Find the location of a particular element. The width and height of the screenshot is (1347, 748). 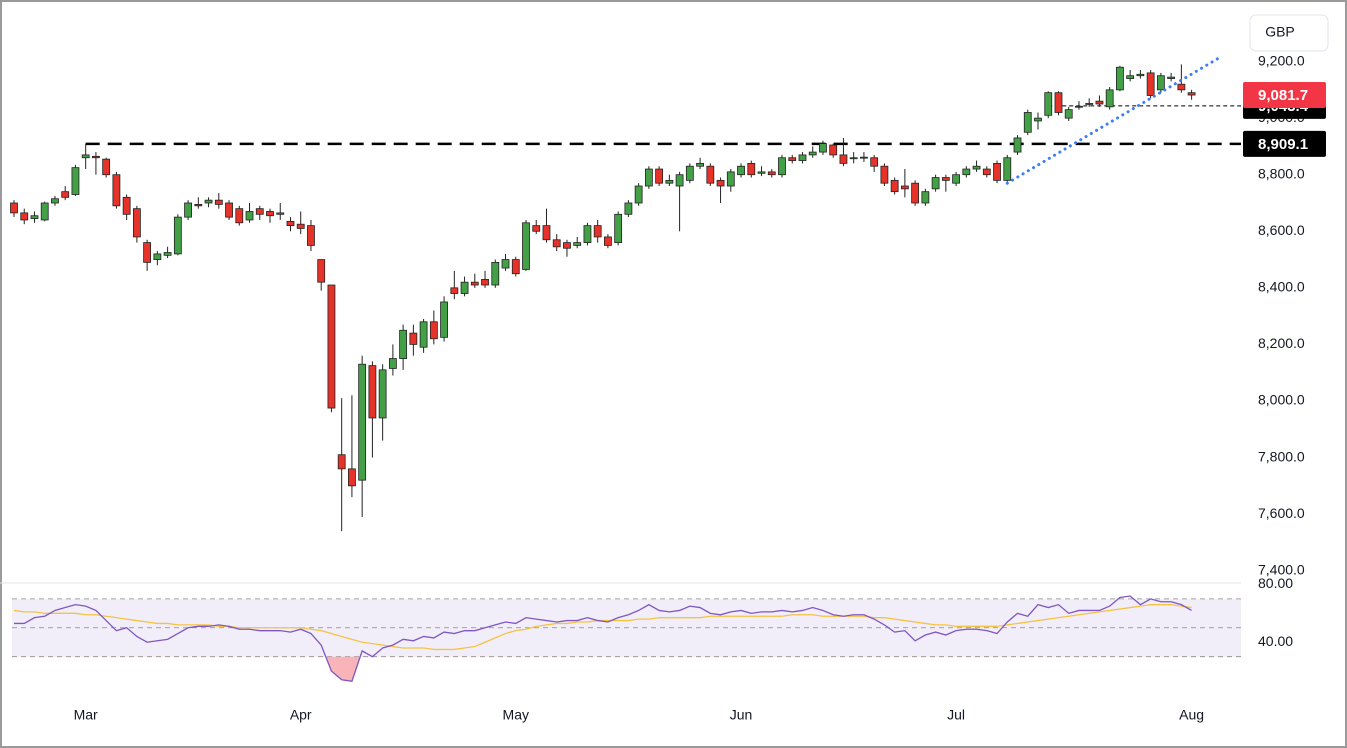

y-tick-label: 9,200.0 is located at coordinates (1281, 60).